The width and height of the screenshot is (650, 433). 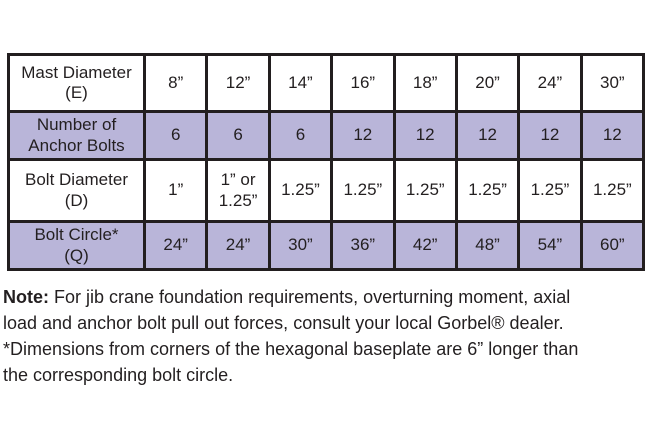 What do you see at coordinates (487, 83) in the screenshot?
I see `table-cell: 20”` at bounding box center [487, 83].